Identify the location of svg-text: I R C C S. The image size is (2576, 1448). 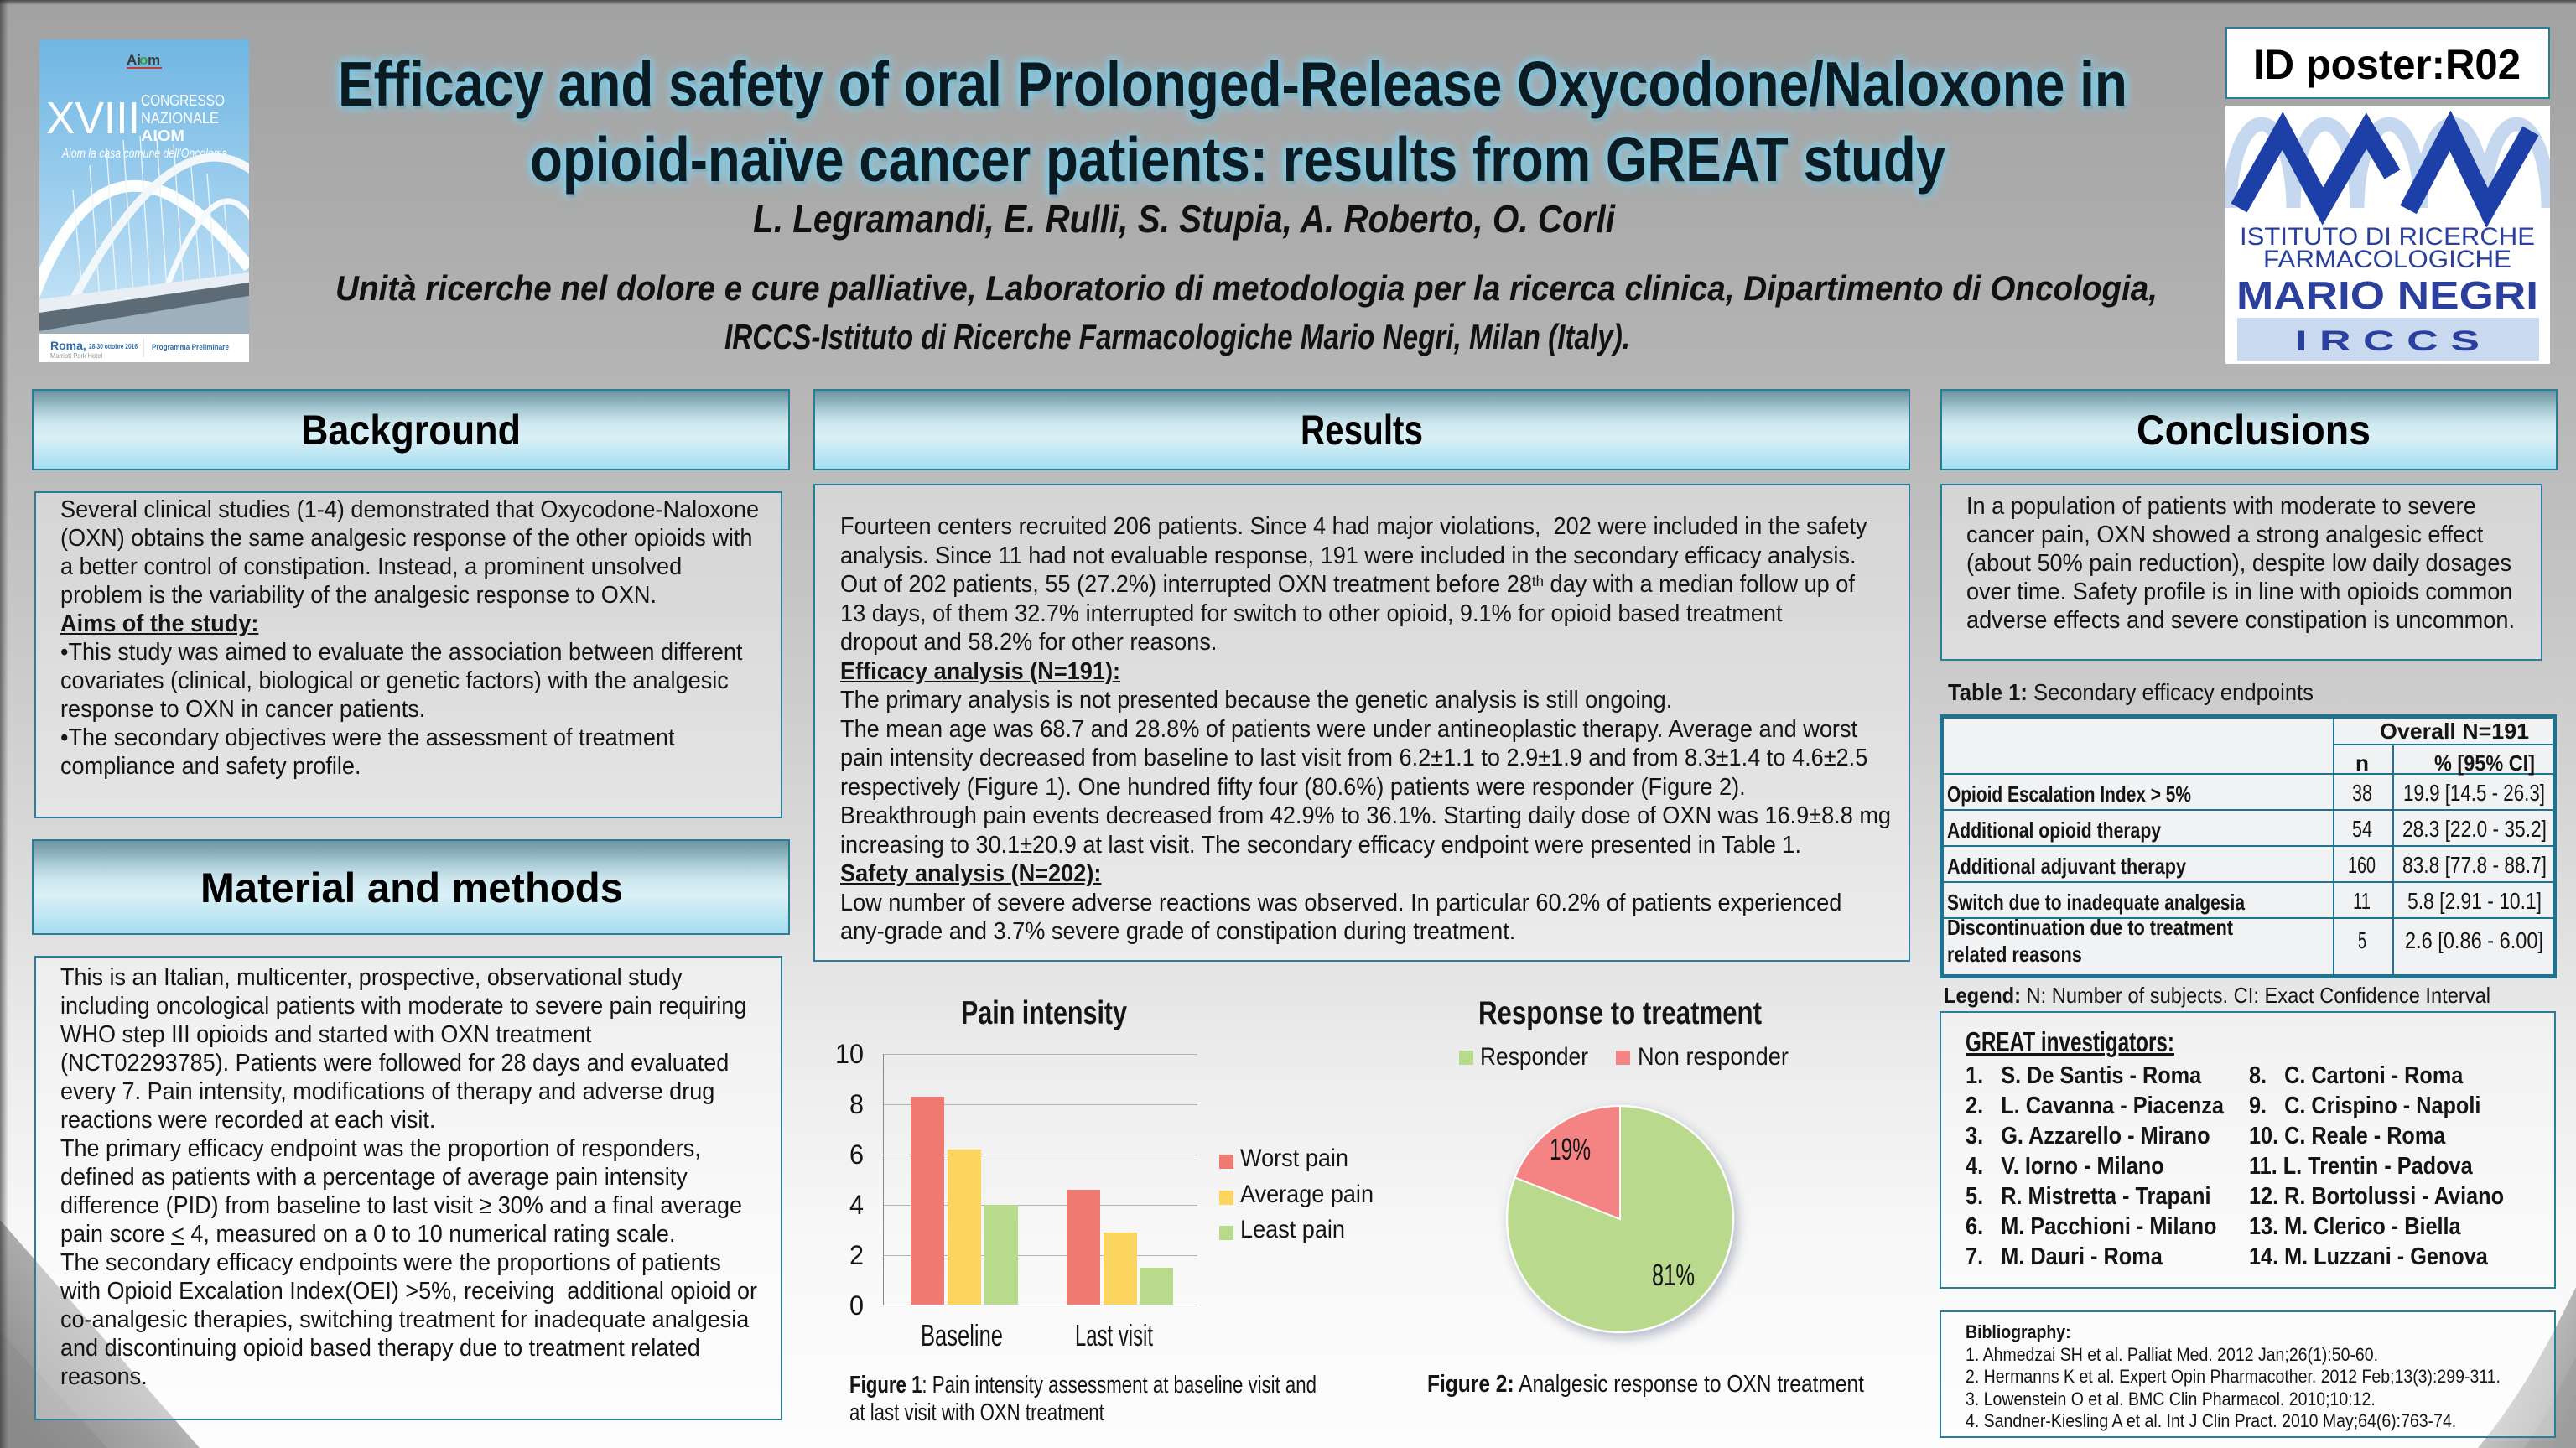
(2387, 341).